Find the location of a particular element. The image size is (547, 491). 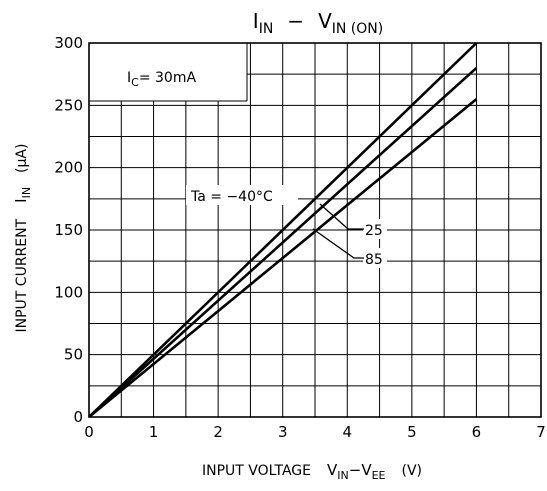

x-tick-label: 2 is located at coordinates (218, 432).